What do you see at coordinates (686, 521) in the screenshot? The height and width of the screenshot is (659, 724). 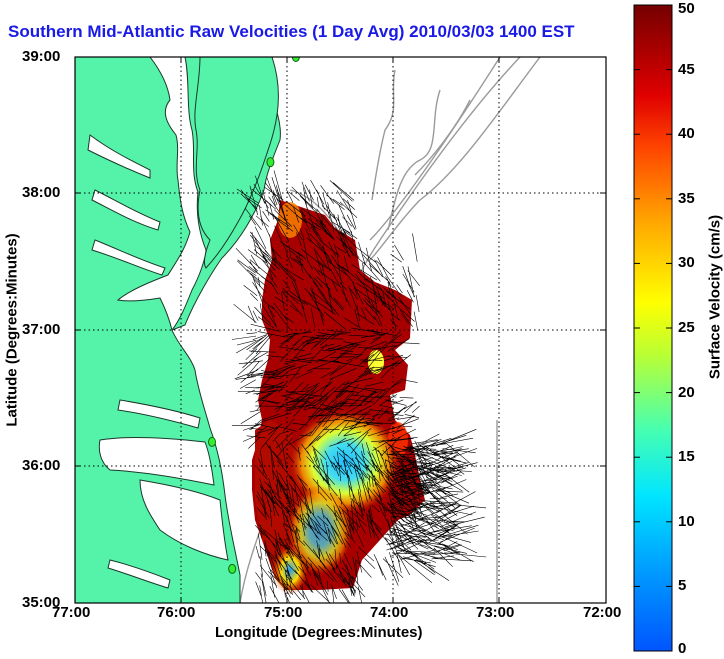 I see `colorbar-tick-label: 10` at bounding box center [686, 521].